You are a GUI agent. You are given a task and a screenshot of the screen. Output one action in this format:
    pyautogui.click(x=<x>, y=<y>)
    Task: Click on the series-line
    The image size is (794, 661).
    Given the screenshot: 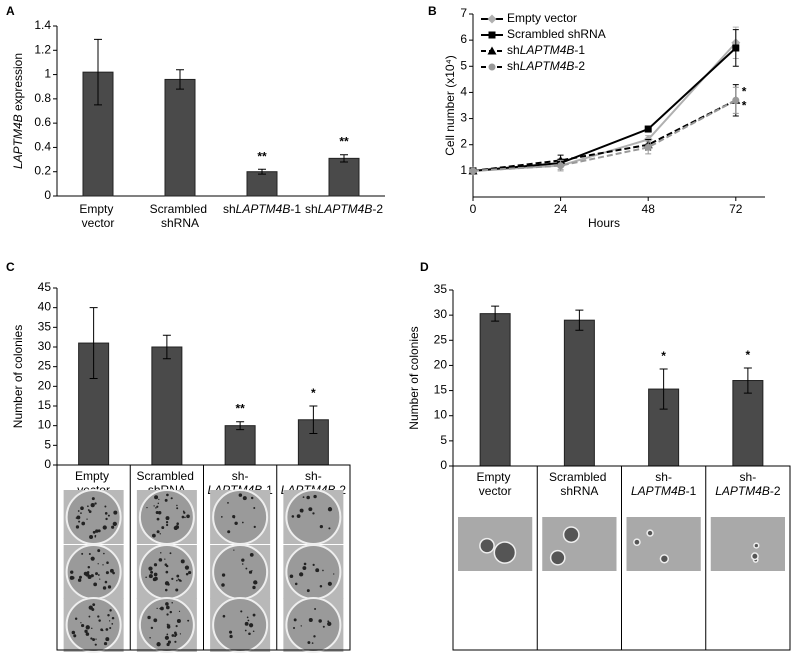 What is the action you would take?
    pyautogui.click(x=604, y=135)
    